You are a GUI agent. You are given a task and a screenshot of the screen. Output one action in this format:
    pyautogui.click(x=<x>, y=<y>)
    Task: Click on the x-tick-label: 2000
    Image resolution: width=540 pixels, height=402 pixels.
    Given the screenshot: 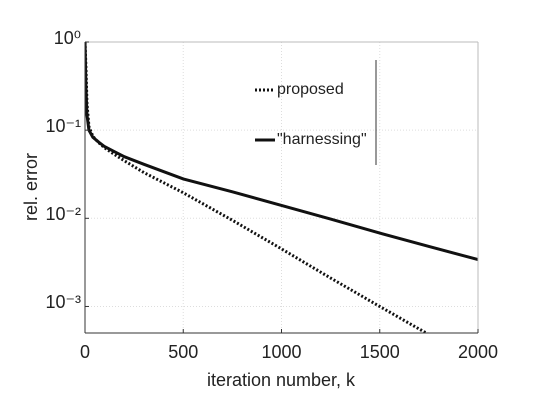 What is the action you would take?
    pyautogui.click(x=478, y=352)
    